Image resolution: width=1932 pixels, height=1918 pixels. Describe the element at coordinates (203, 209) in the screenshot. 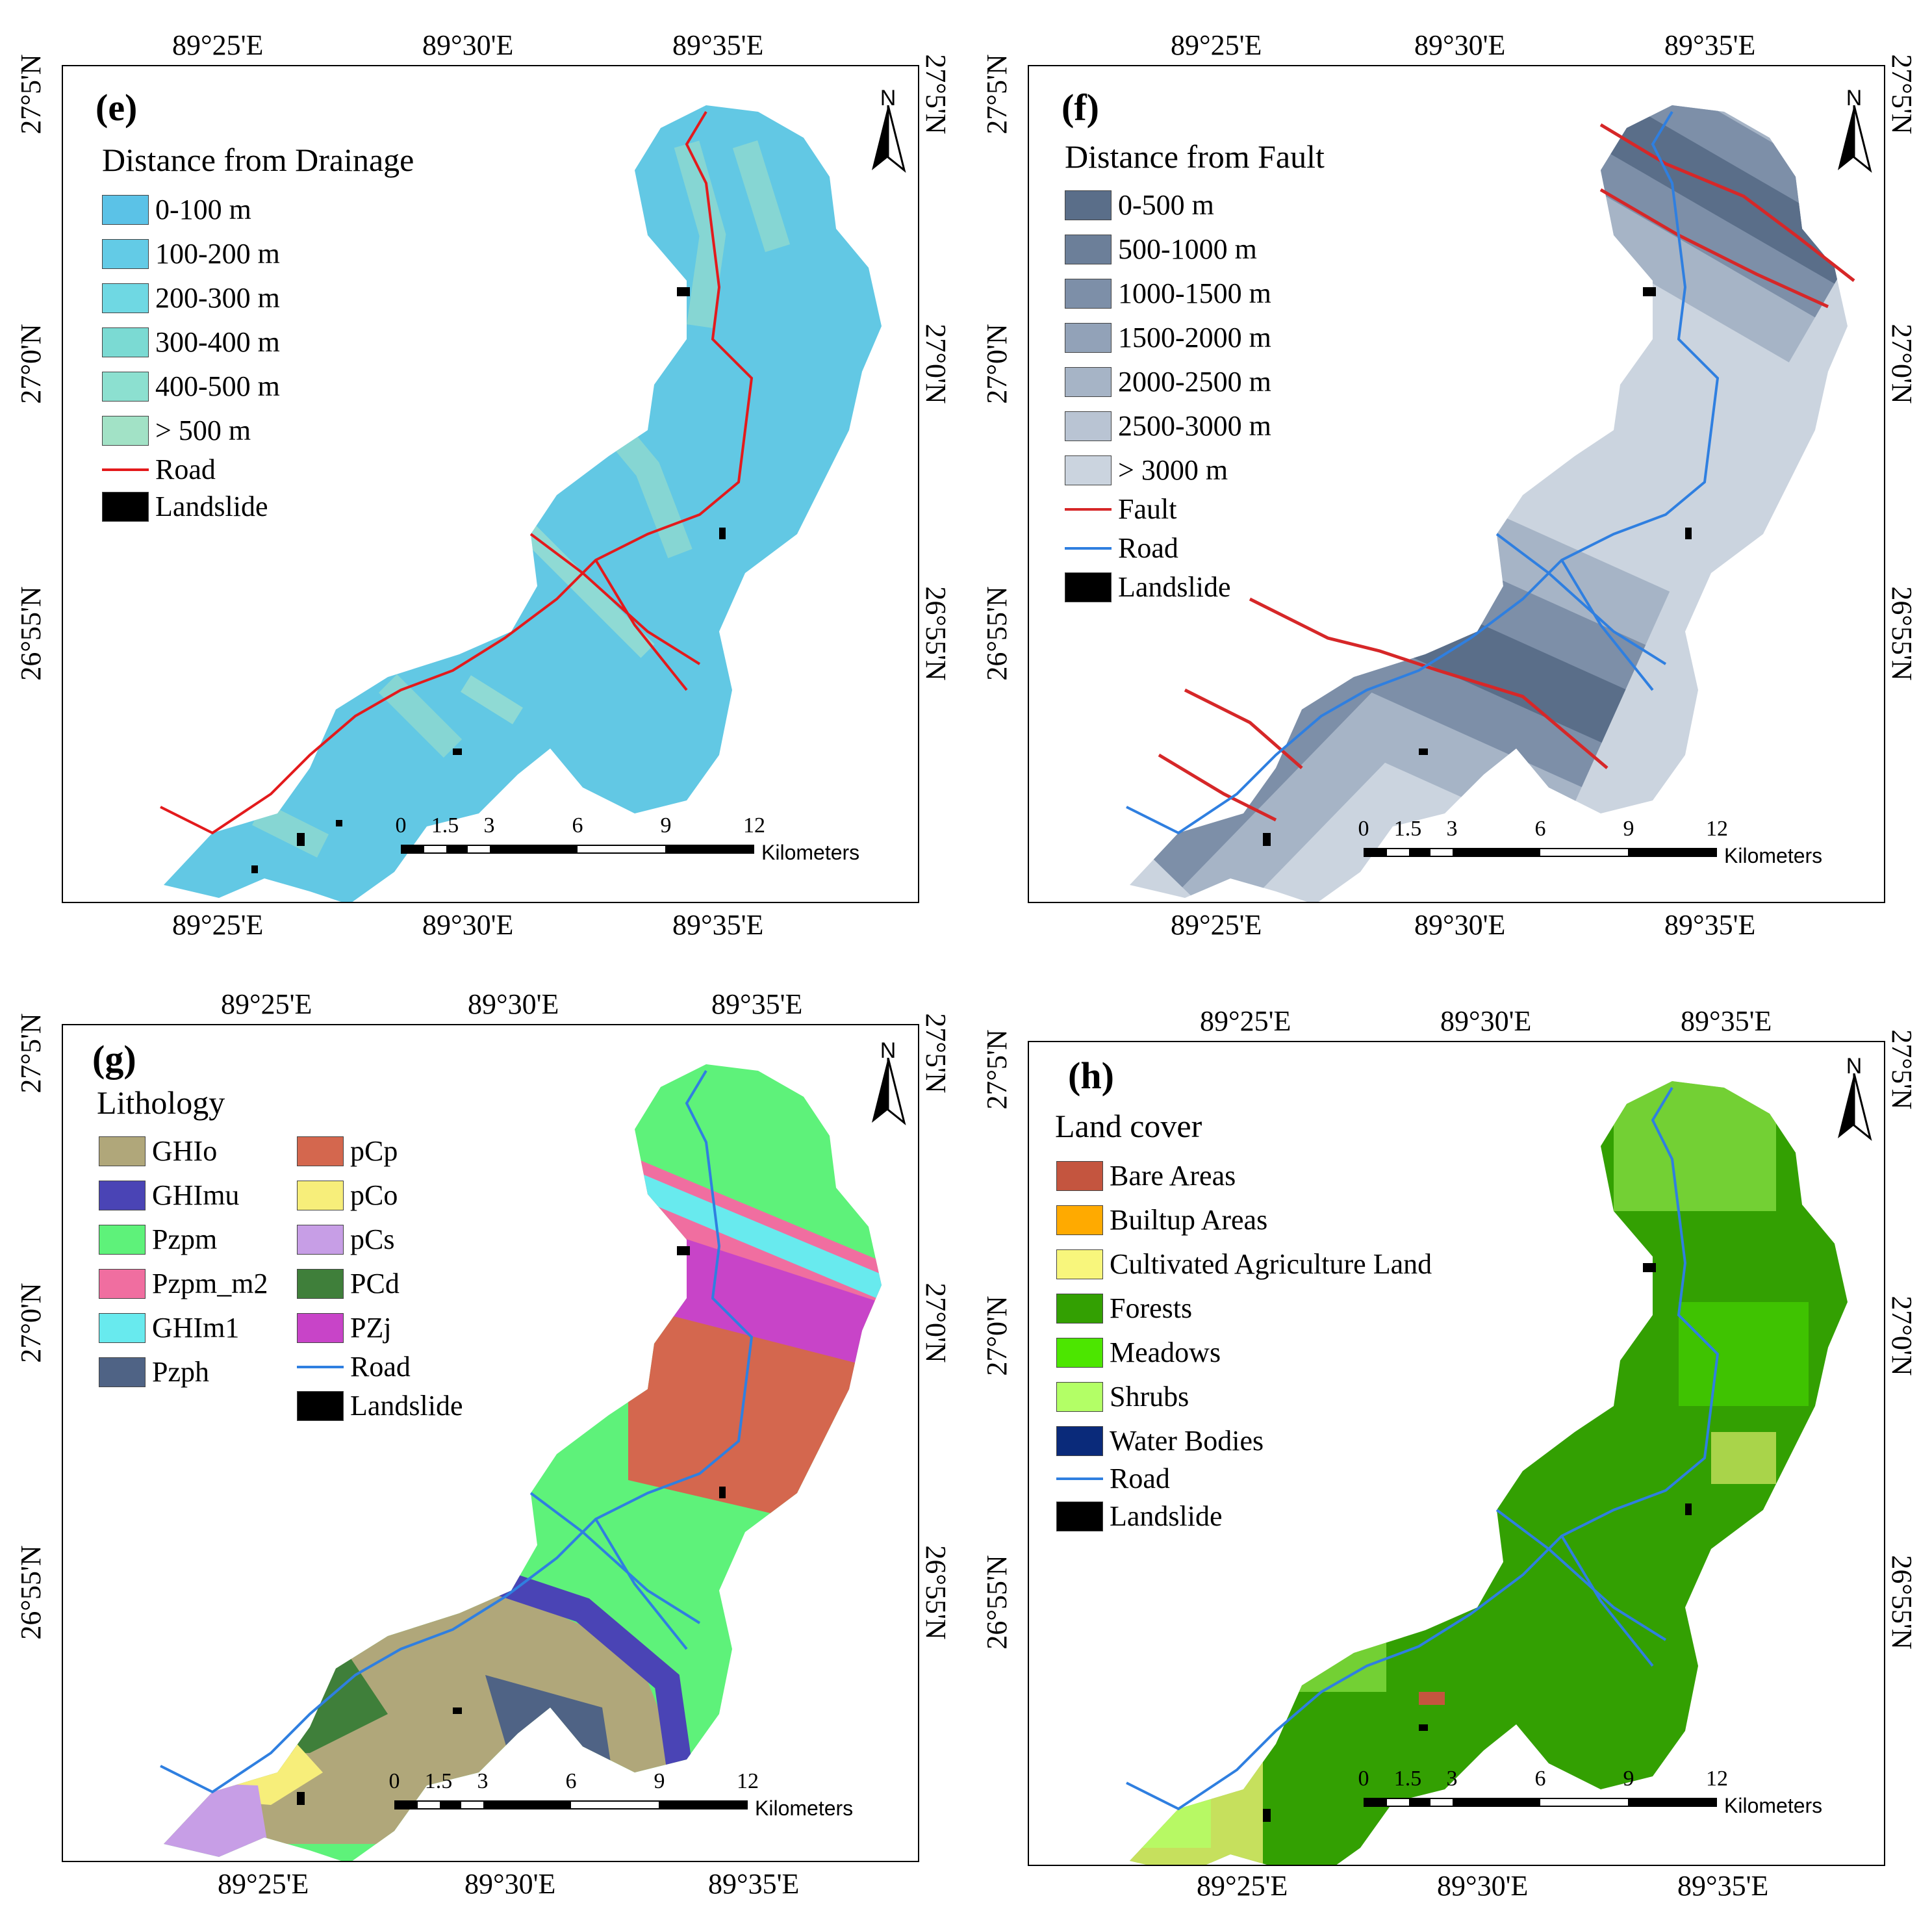

I see `legend-label: 0-100 m` at that location.